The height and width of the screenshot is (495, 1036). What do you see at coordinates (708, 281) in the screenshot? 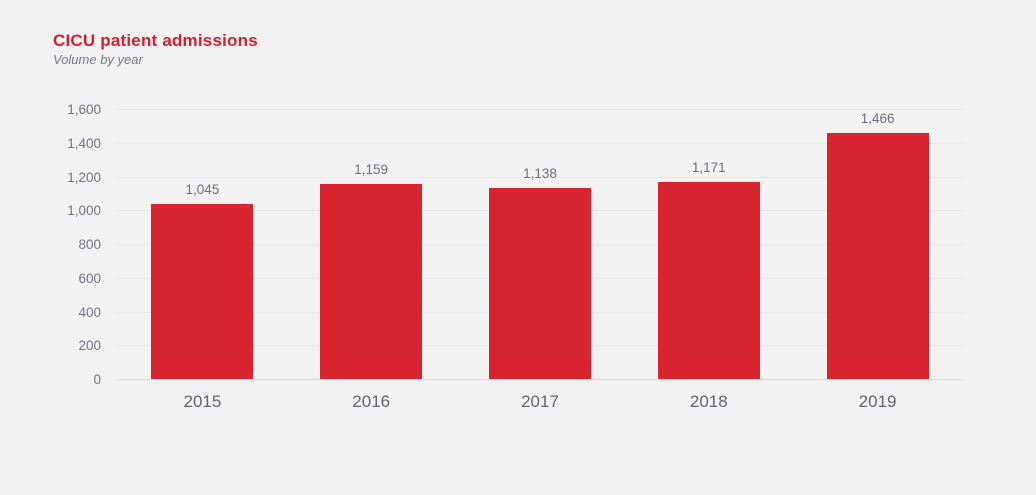
I see `bar-2018` at bounding box center [708, 281].